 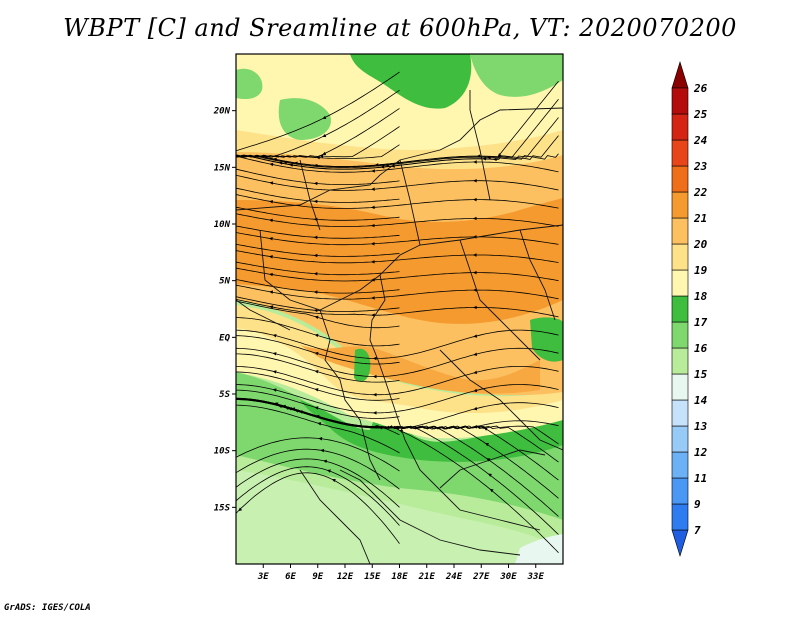 I want to click on y-tick-label: 20N, so click(x=222, y=112).